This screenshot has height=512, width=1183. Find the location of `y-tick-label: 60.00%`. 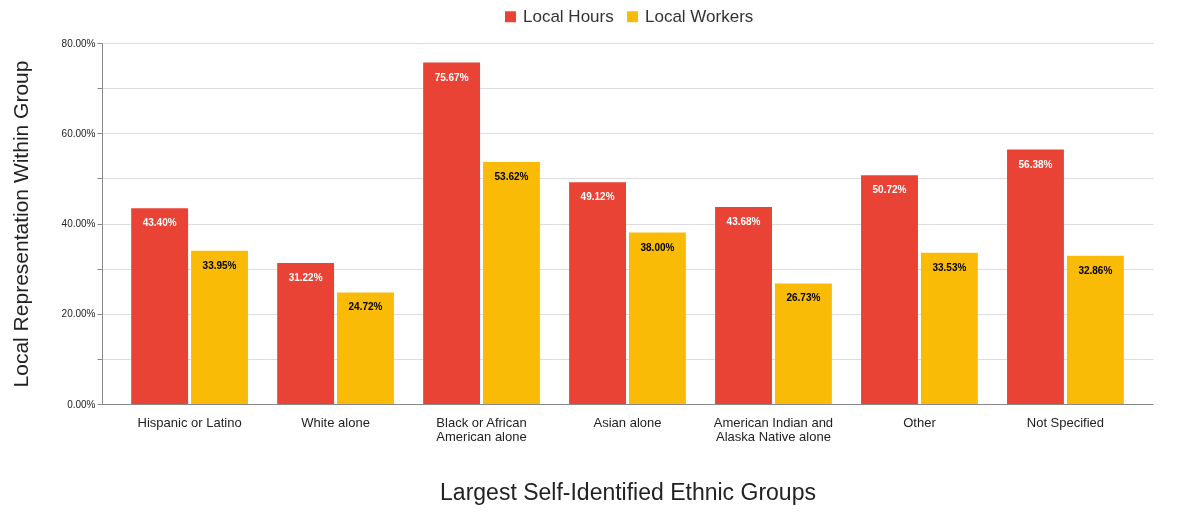

y-tick-label: 60.00% is located at coordinates (78, 133).